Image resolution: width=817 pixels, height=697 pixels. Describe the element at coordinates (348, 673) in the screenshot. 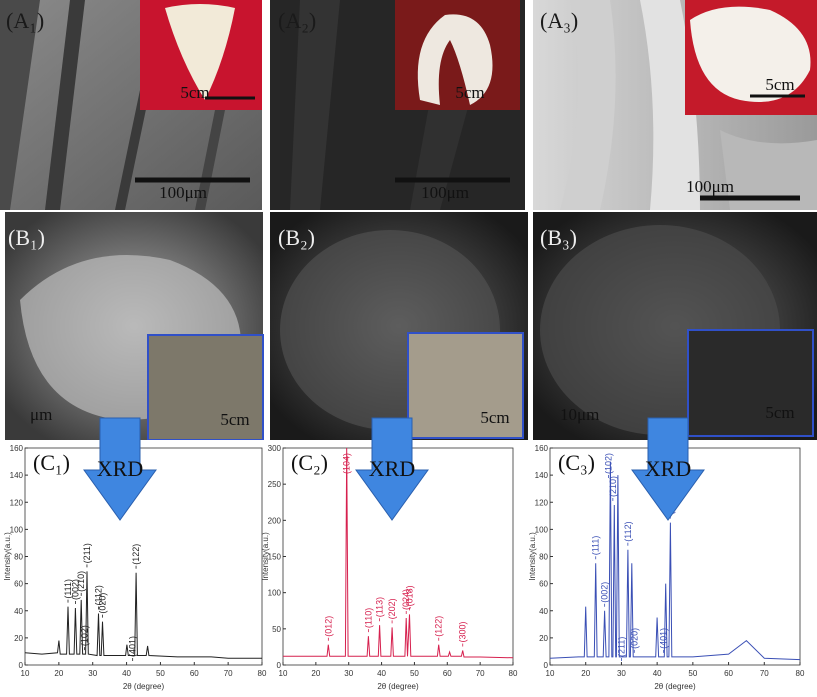

I see `x-tick-label: 30` at that location.